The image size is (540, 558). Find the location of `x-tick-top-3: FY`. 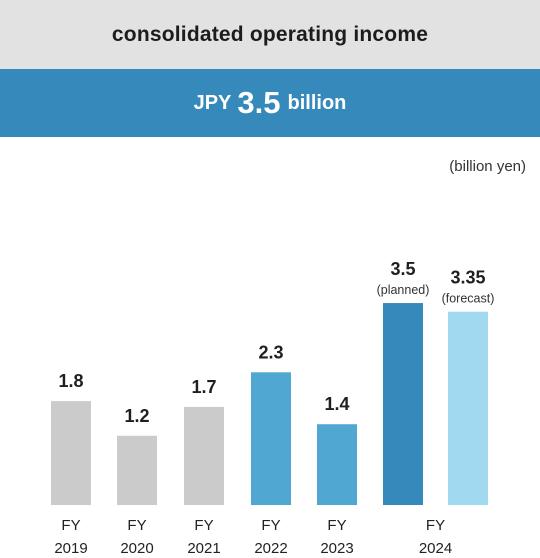

x-tick-top-3: FY is located at coordinates (270, 525).